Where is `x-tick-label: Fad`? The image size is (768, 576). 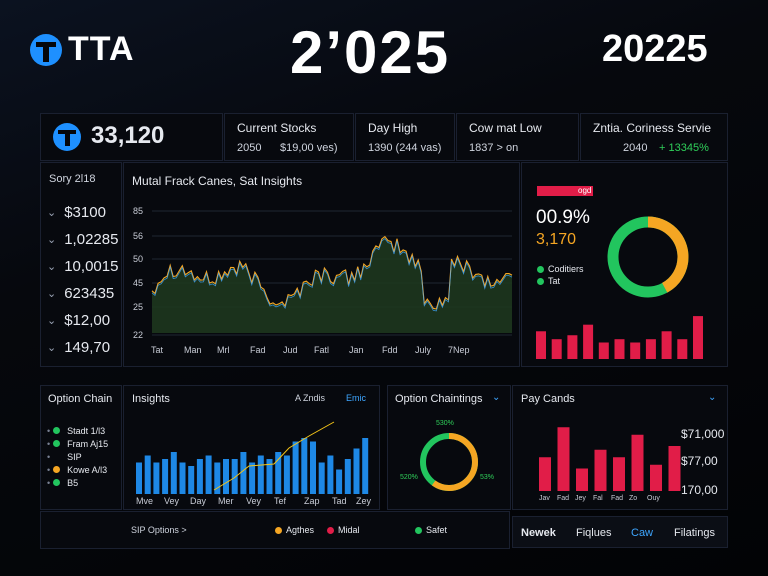 x-tick-label: Fad is located at coordinates (563, 498).